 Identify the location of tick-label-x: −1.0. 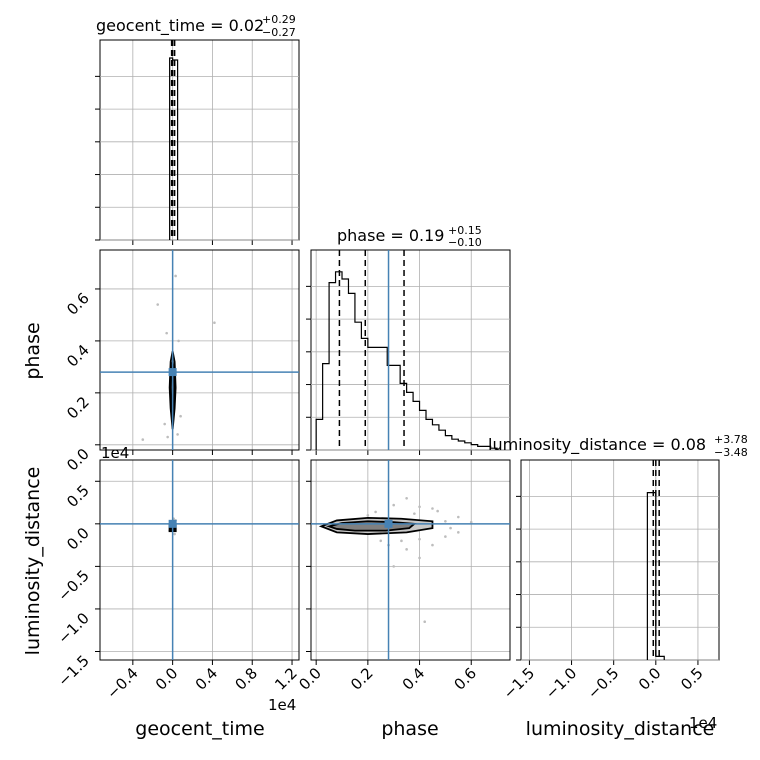
(561, 683).